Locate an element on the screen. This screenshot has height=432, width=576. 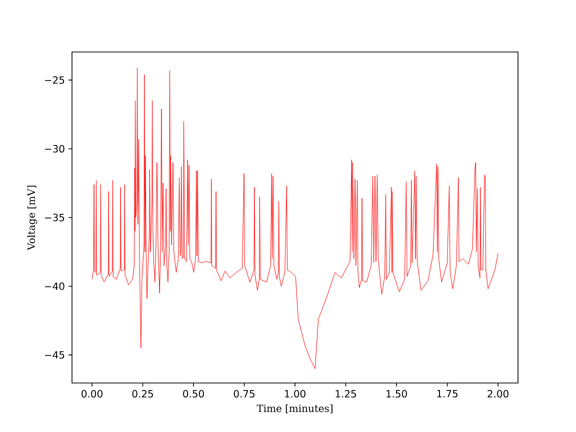
y-tick-label: −40 is located at coordinates (54, 286).